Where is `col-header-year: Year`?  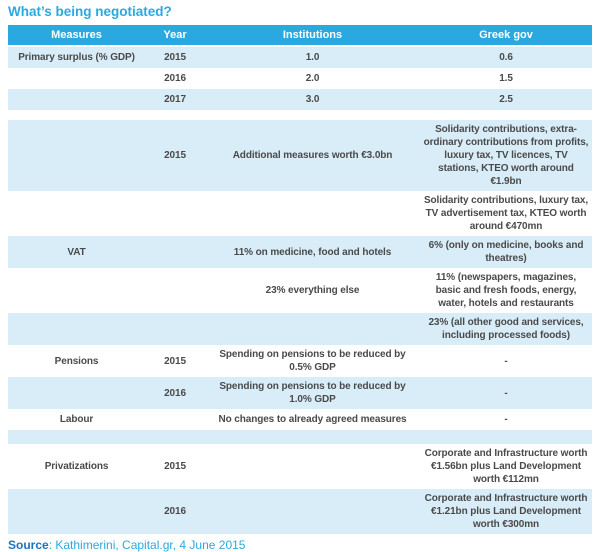
col-header-year: Year is located at coordinates (175, 36).